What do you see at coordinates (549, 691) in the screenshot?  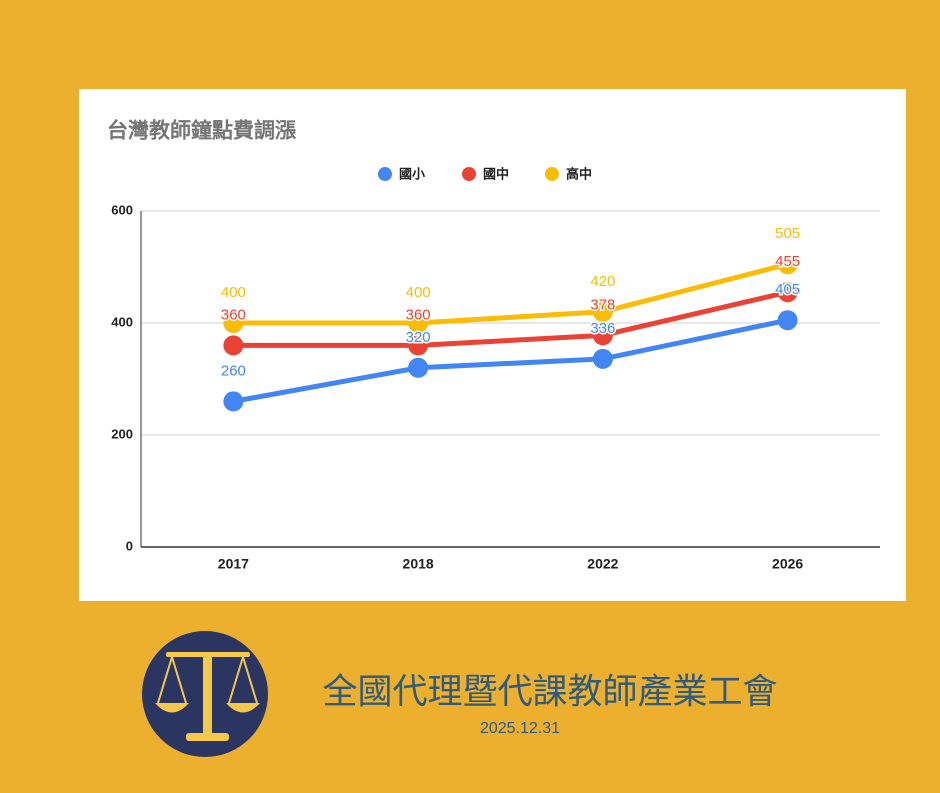 I see `organization: 全國代理暨代課教師產業工會` at bounding box center [549, 691].